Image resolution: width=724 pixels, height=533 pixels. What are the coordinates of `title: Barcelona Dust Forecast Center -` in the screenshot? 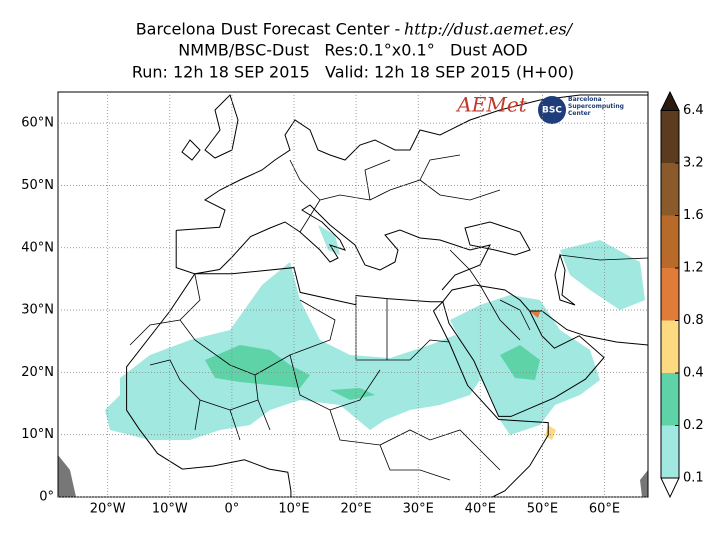 It's located at (268, 29).